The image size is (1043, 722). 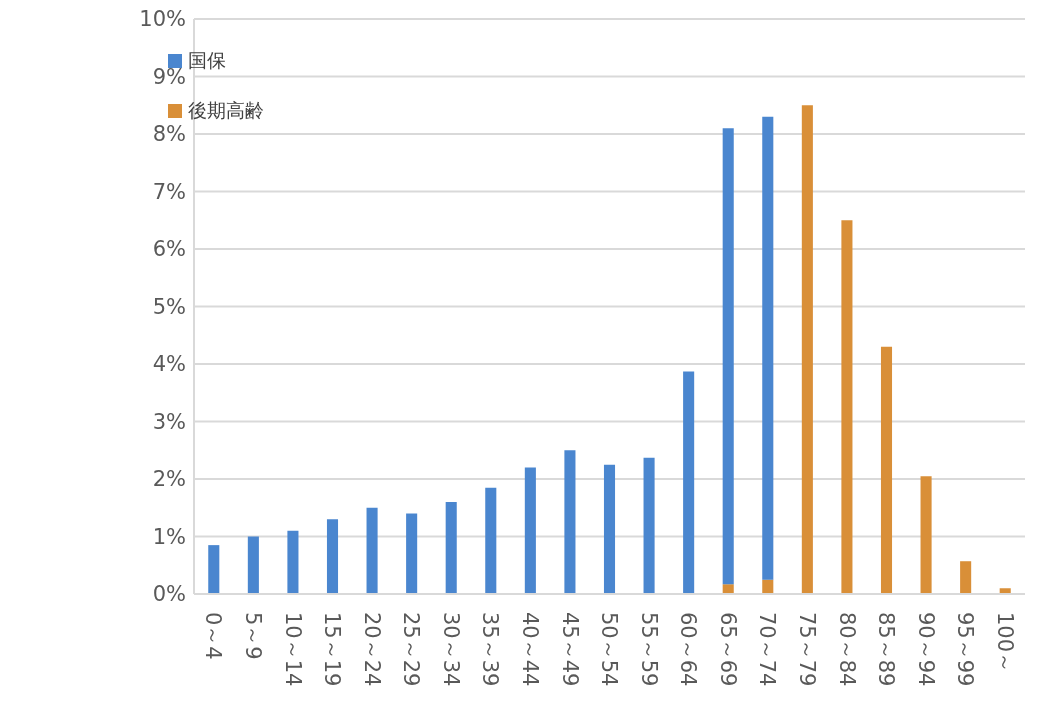 I want to click on y-tick-label: 0%, so click(x=169, y=594).